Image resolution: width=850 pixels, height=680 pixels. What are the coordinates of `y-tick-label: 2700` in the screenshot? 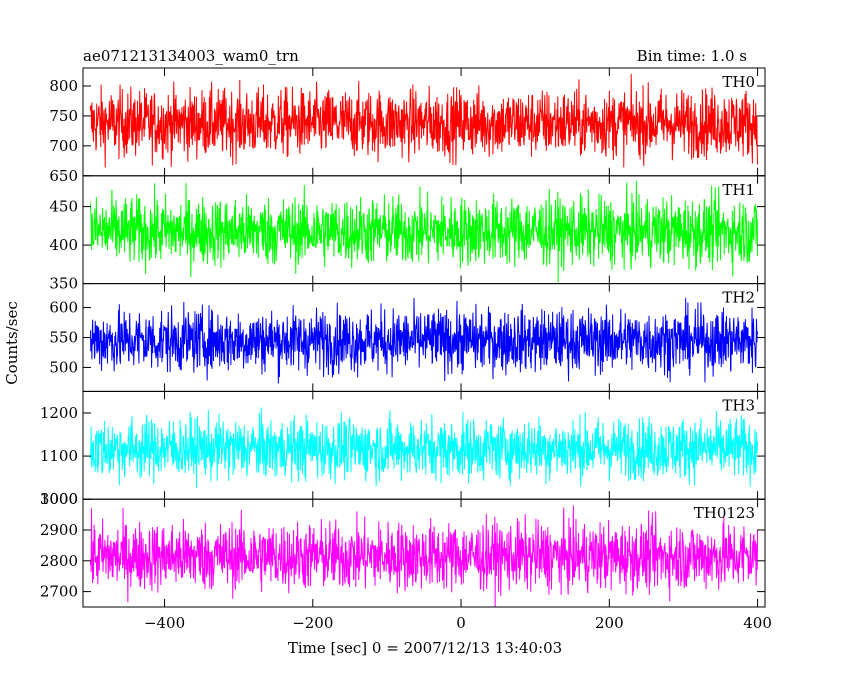 It's located at (59, 592).